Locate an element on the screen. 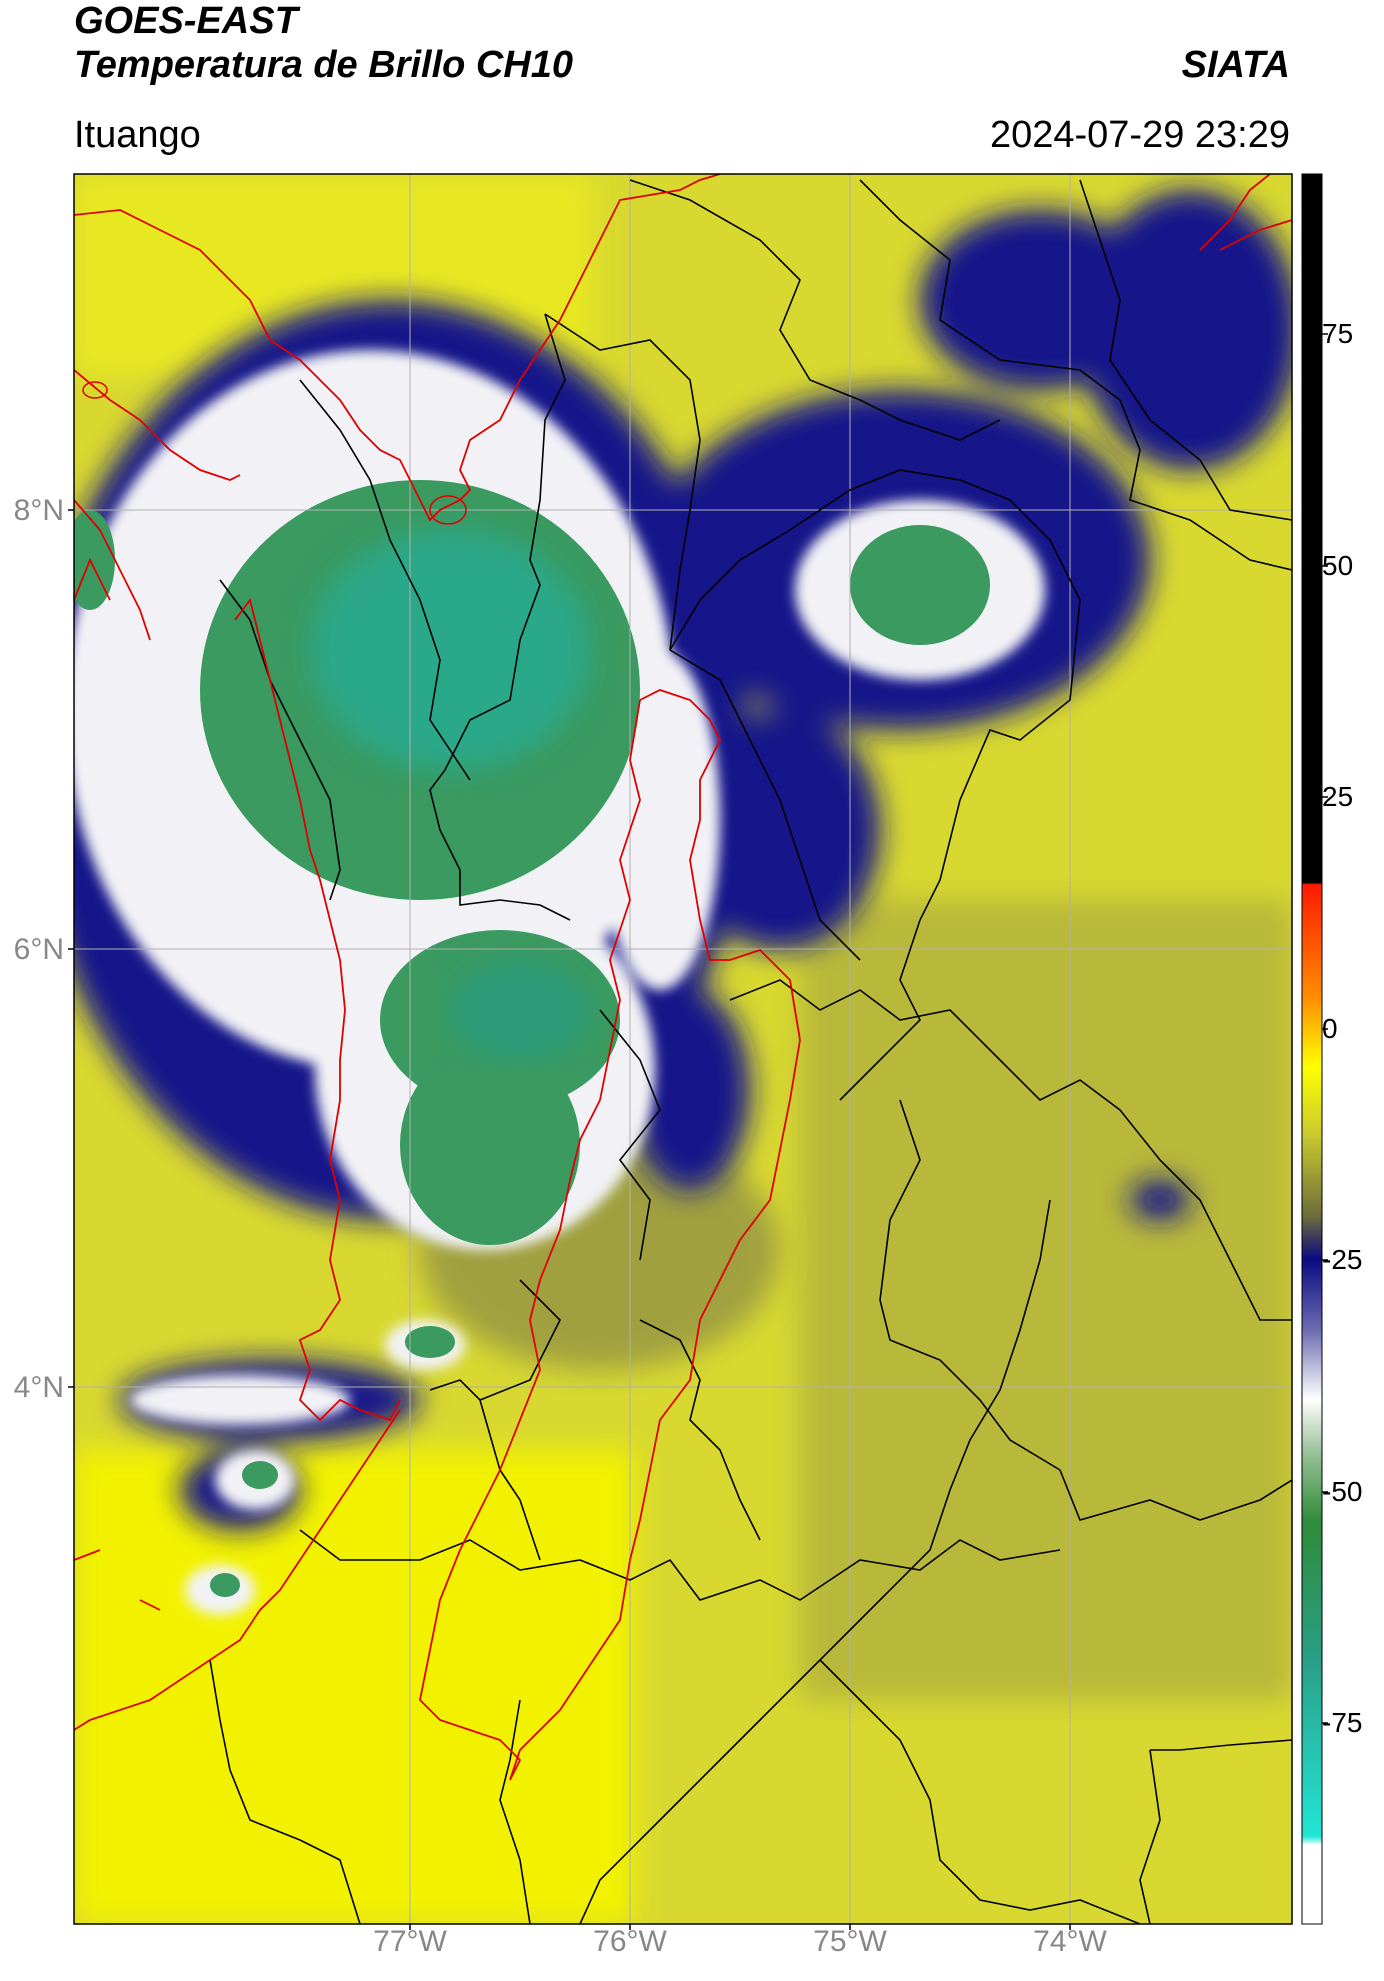 Image resolution: width=1384 pixels, height=1981 pixels. colorbar-tick-label: 25 is located at coordinates (1338, 796).